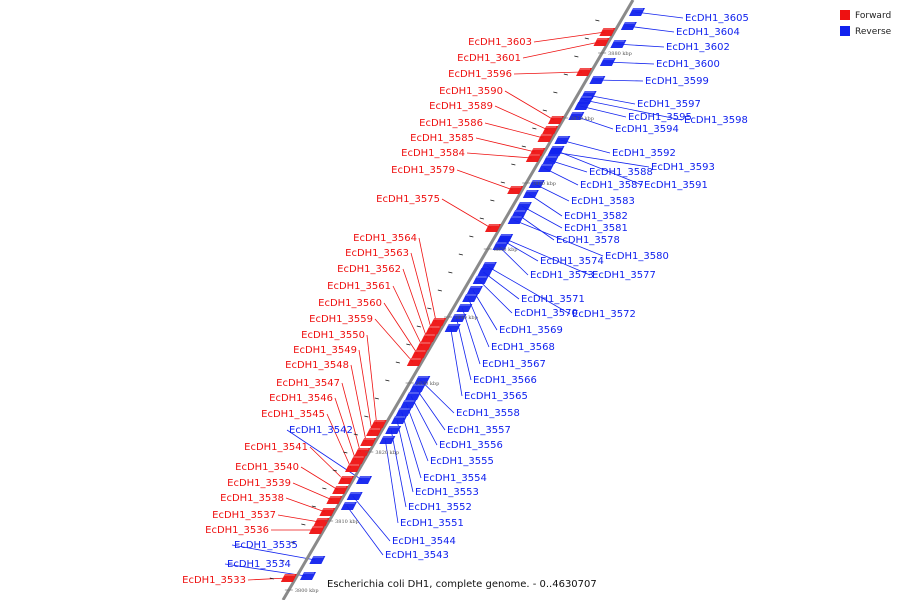  I want to click on reverse-gene-label: EcDH1_3567, so click(514, 364).